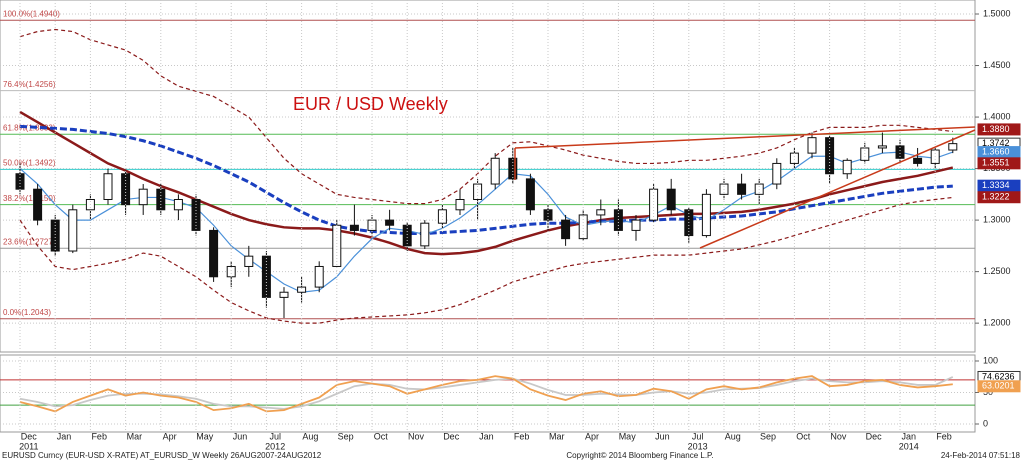  Describe the element at coordinates (28, 446) in the screenshot. I see `x-year-label: 2011` at that location.